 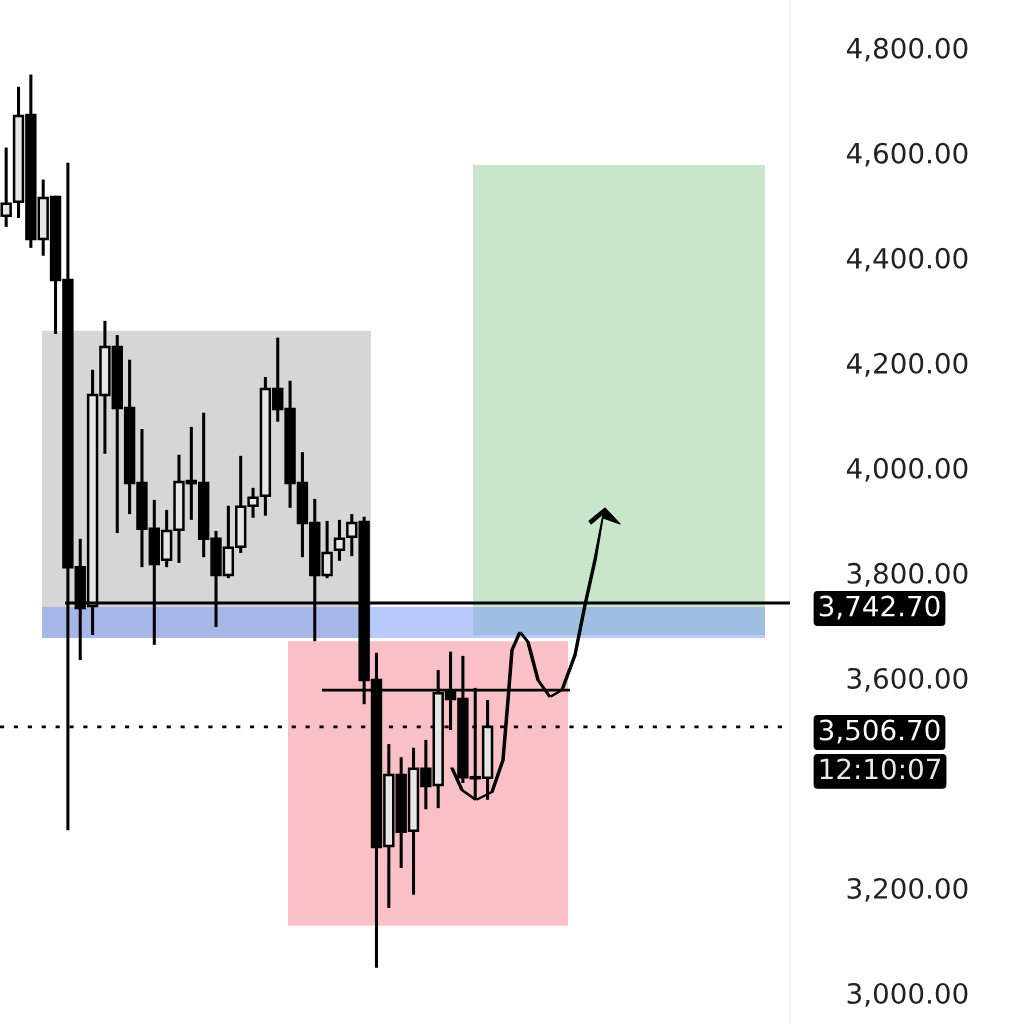 What do you see at coordinates (879, 607) in the screenshot?
I see `ref-line-label: 3,742.70` at bounding box center [879, 607].